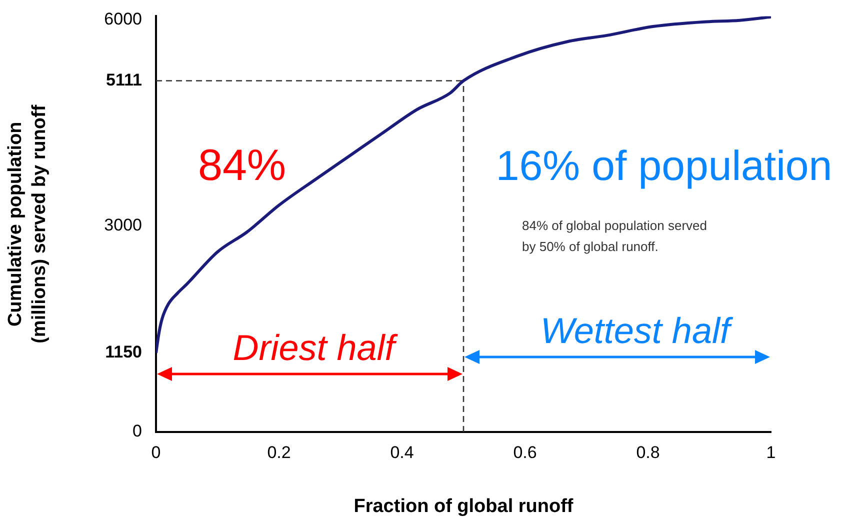 This screenshot has width=841, height=522. I want to click on y-tick-label: 5111, so click(124, 80).